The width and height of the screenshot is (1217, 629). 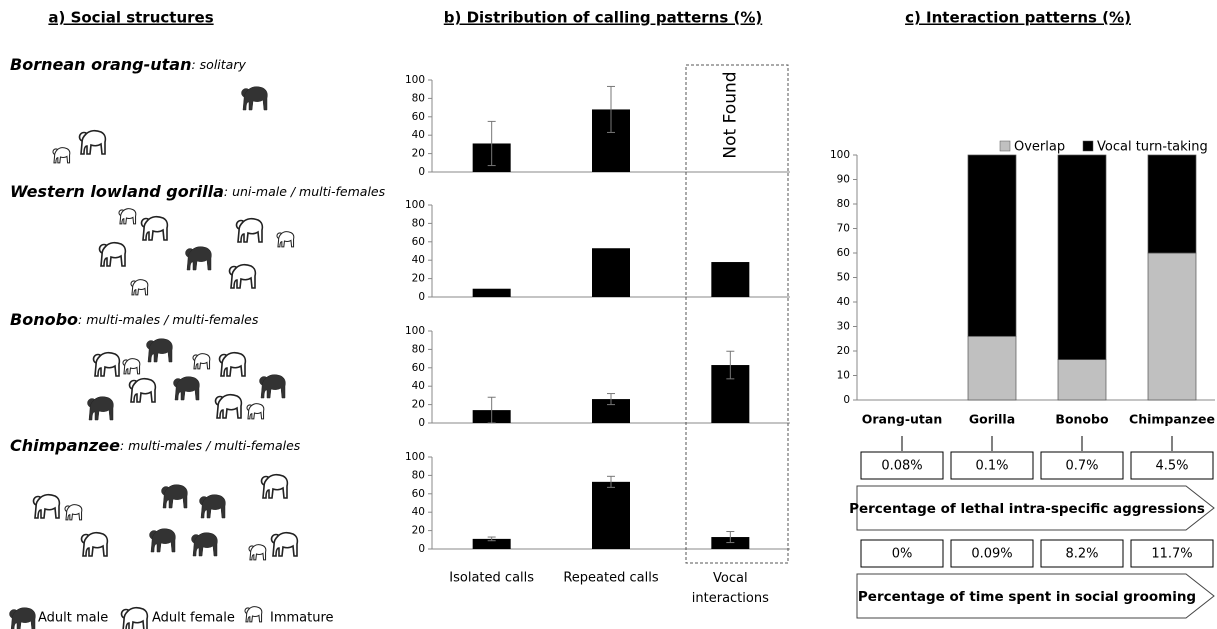 What do you see at coordinates (1018, 18) in the screenshot?
I see `chart-title: c) Interaction patterns (%)` at bounding box center [1018, 18].